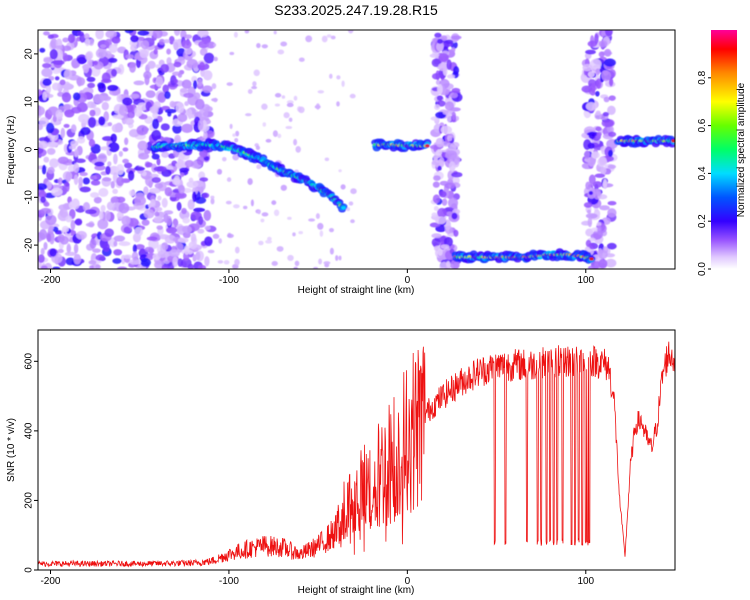  What do you see at coordinates (702, 125) in the screenshot?
I see `colorbar-tick-label: 0.6` at bounding box center [702, 125].